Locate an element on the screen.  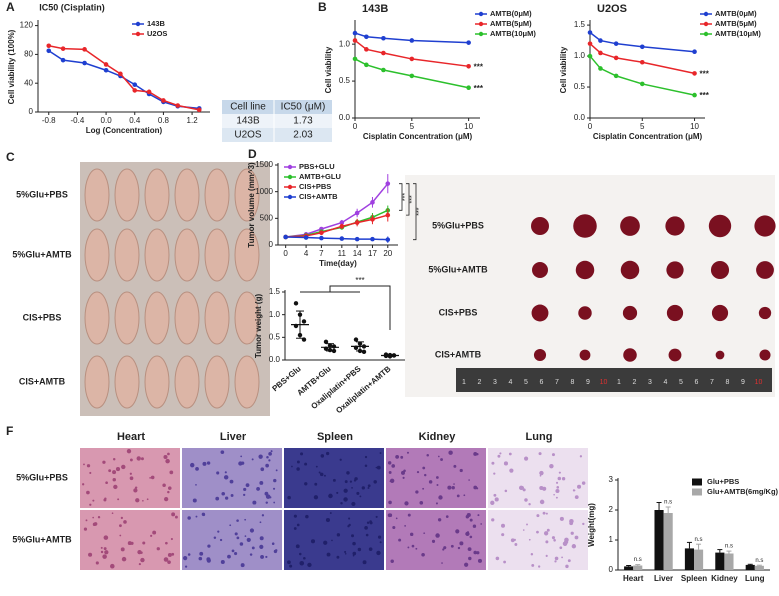
x-tick-label: Spleen is located at coordinates (694, 578).